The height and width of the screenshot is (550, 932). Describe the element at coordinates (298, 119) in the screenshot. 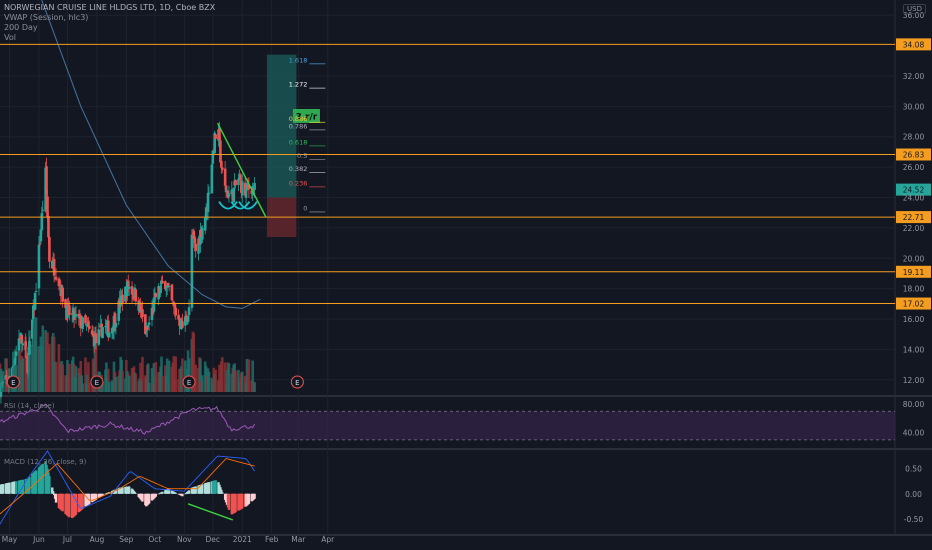

I see `fibonacci-level-label: 0.886` at that location.